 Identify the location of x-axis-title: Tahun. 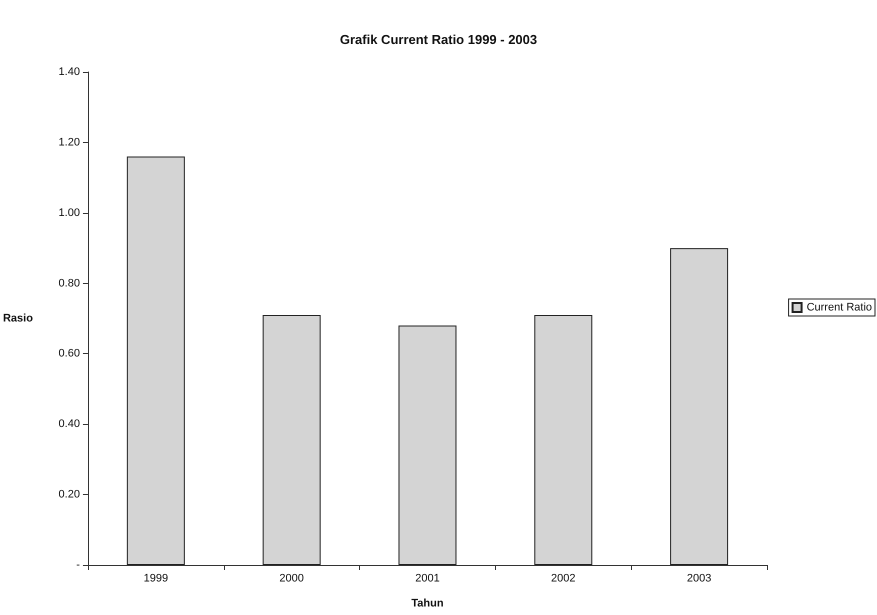
(427, 604).